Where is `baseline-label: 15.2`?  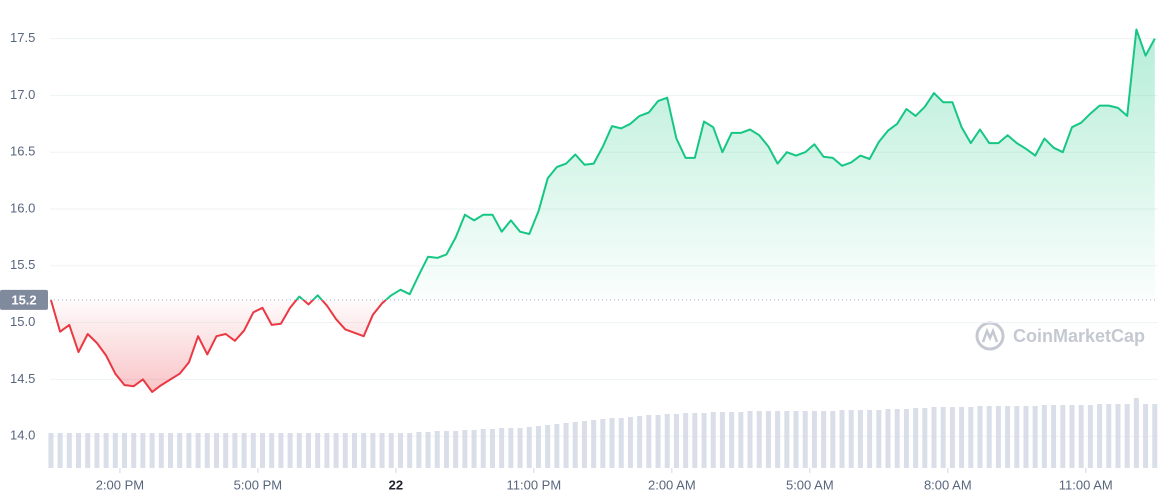
baseline-label: 15.2 is located at coordinates (23, 299).